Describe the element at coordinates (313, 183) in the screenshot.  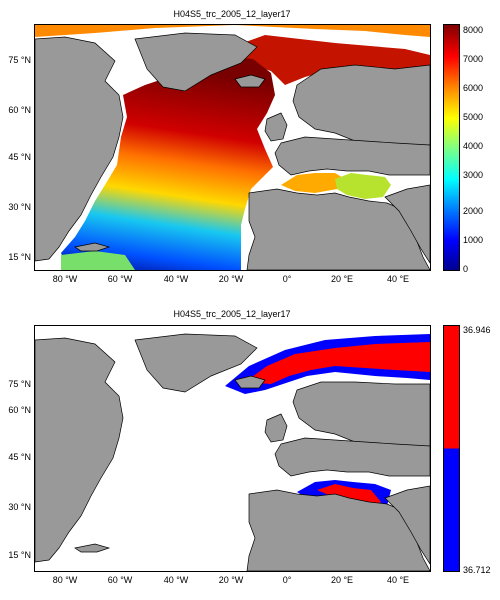
I see `mediterranean-field` at that location.